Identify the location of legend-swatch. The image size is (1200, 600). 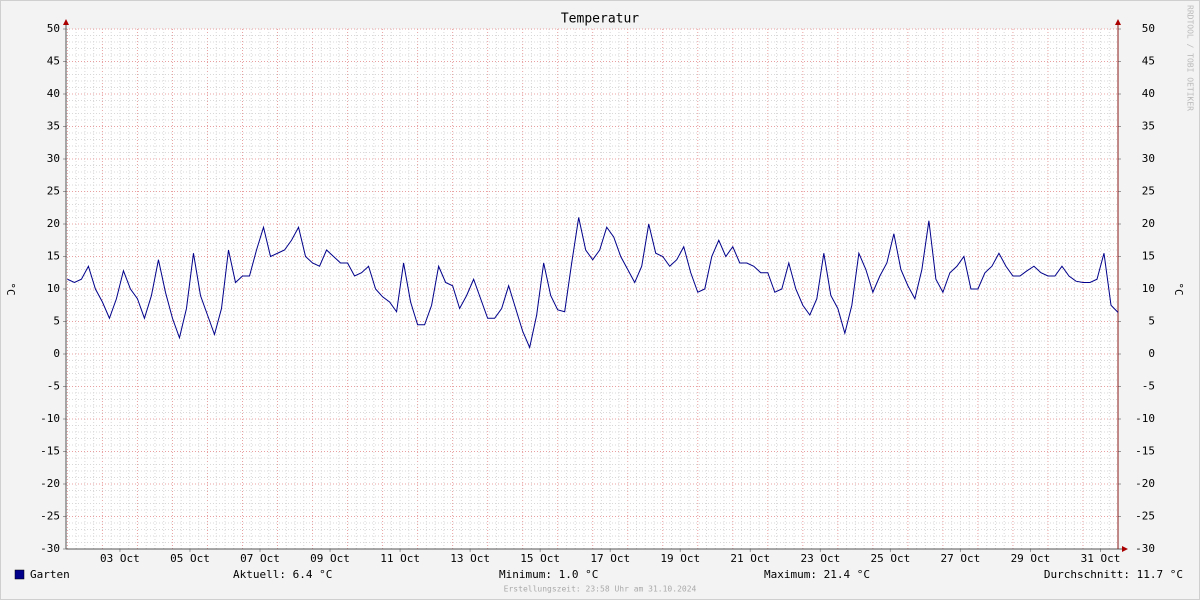
(19, 574).